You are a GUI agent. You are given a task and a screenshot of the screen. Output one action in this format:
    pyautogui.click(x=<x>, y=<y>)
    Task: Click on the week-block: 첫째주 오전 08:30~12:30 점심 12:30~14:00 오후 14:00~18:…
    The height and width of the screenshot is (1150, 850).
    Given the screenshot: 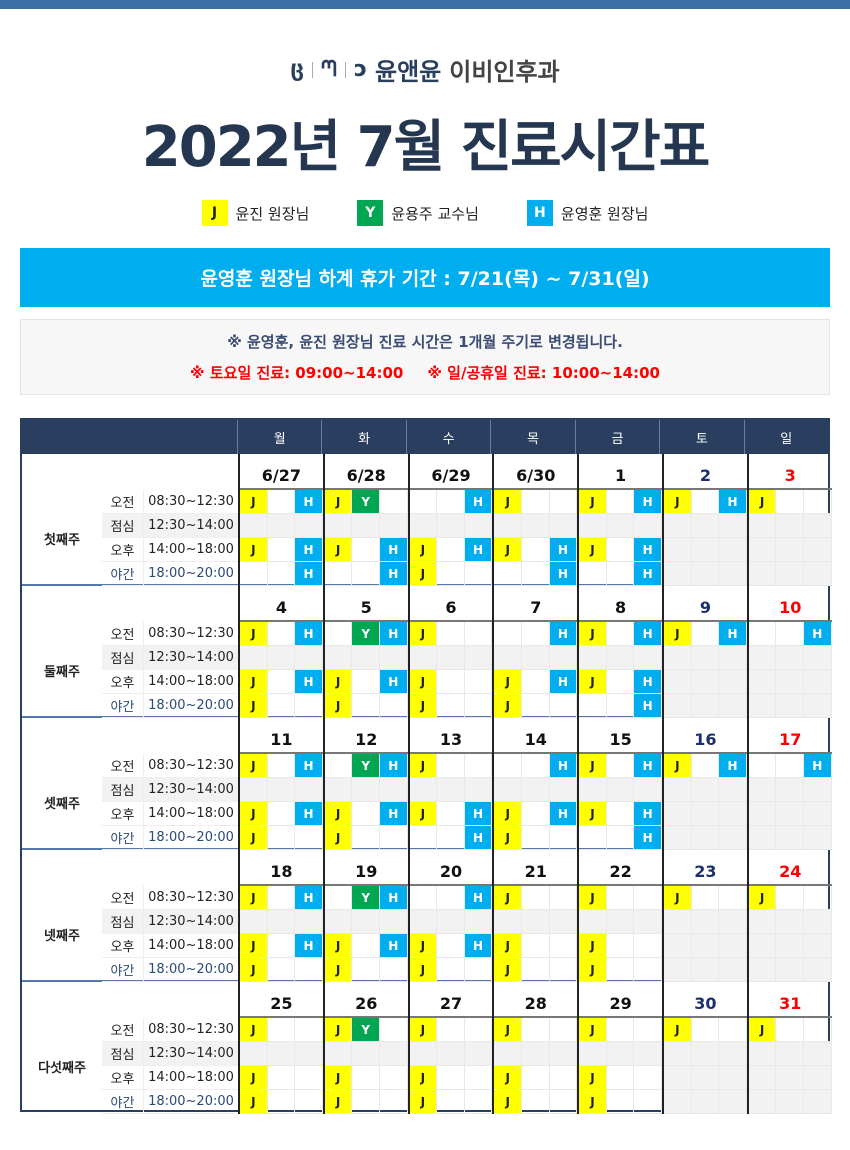 What is the action you would take?
    pyautogui.click(x=427, y=520)
    